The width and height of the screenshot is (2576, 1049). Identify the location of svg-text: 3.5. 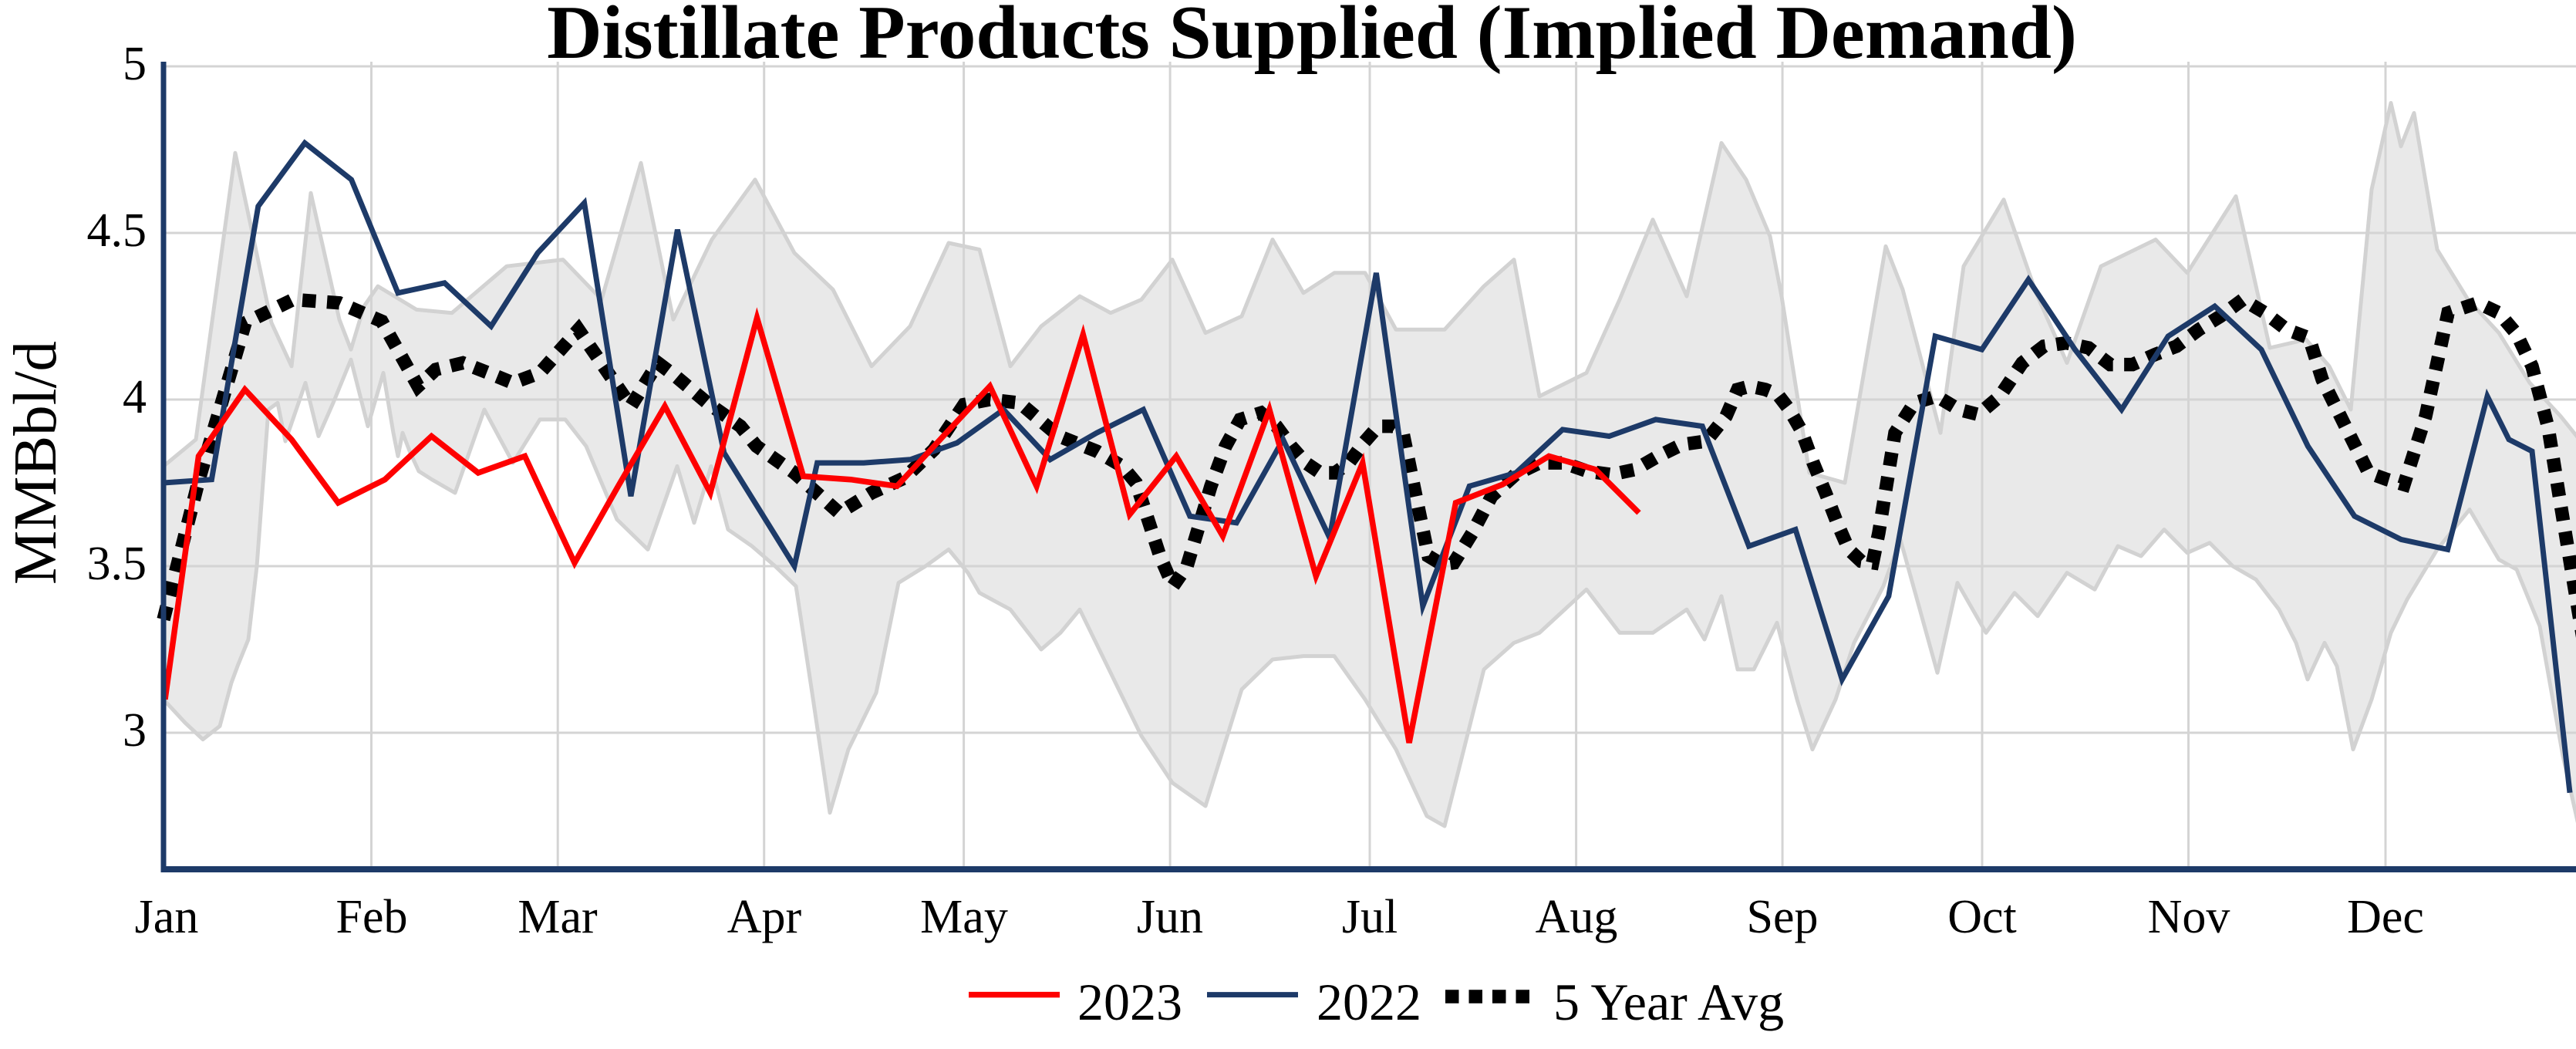
(117, 564).